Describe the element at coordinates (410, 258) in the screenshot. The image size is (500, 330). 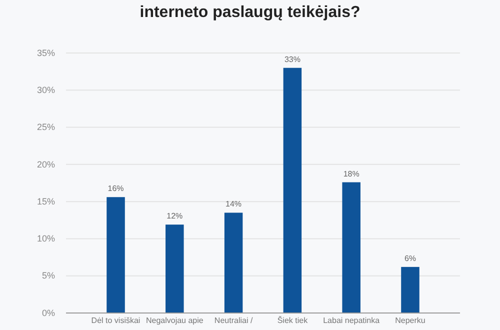
I see `data-label: 6%` at that location.